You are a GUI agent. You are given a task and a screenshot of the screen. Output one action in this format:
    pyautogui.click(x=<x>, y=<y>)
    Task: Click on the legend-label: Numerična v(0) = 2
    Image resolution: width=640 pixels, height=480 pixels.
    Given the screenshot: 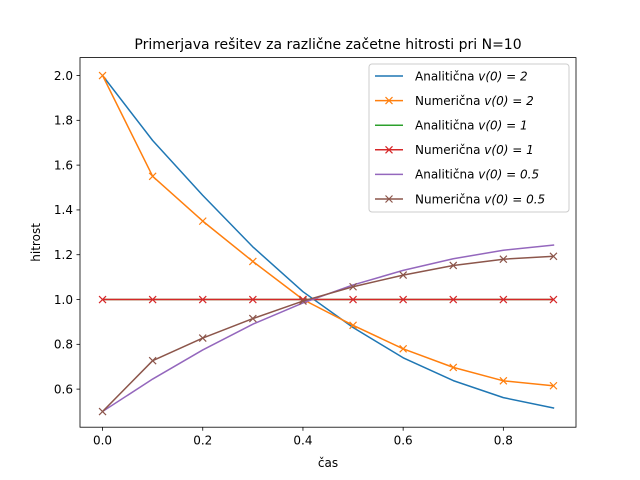 What is the action you would take?
    pyautogui.click(x=474, y=101)
    